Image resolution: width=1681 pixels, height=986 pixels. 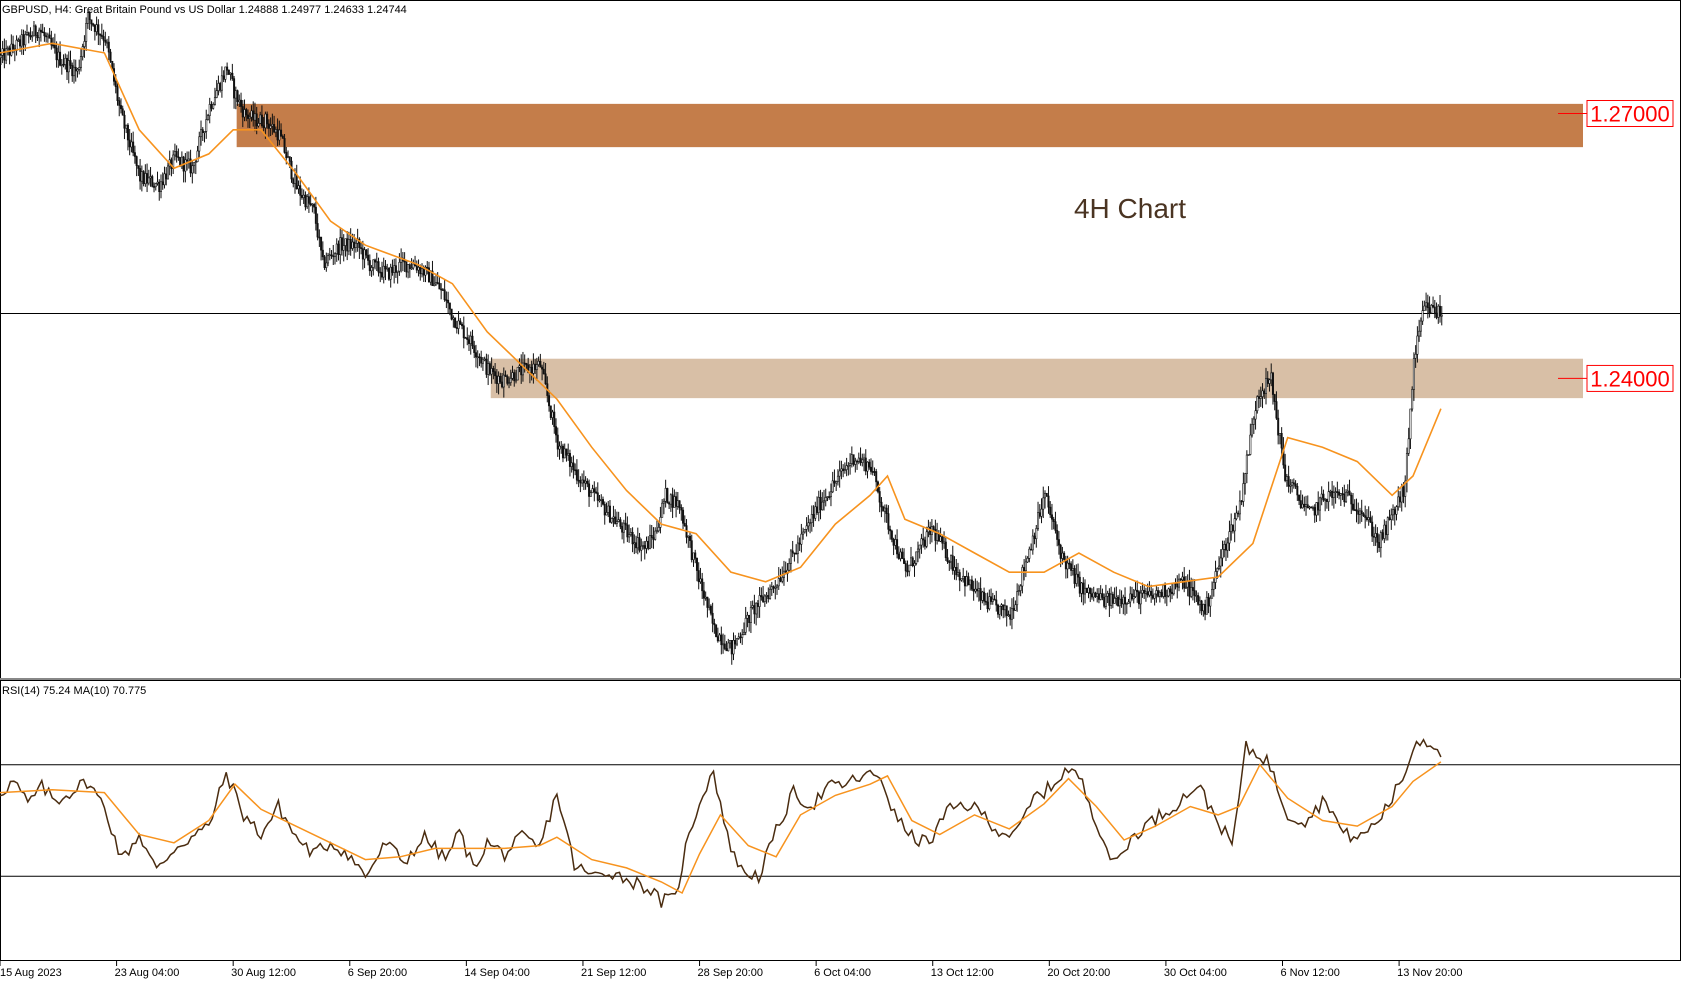 I want to click on rsi-levels-layer, so click(x=840, y=820).